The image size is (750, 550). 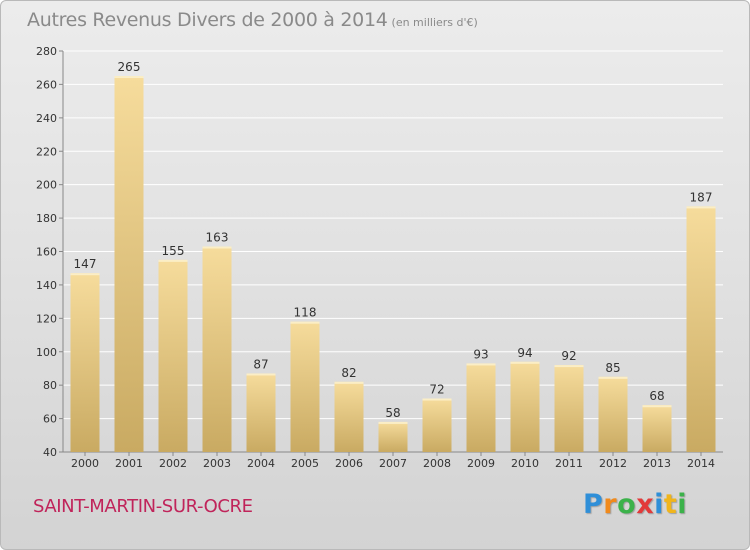 What do you see at coordinates (261, 463) in the screenshot?
I see `x-tick-label: 2004` at bounding box center [261, 463].